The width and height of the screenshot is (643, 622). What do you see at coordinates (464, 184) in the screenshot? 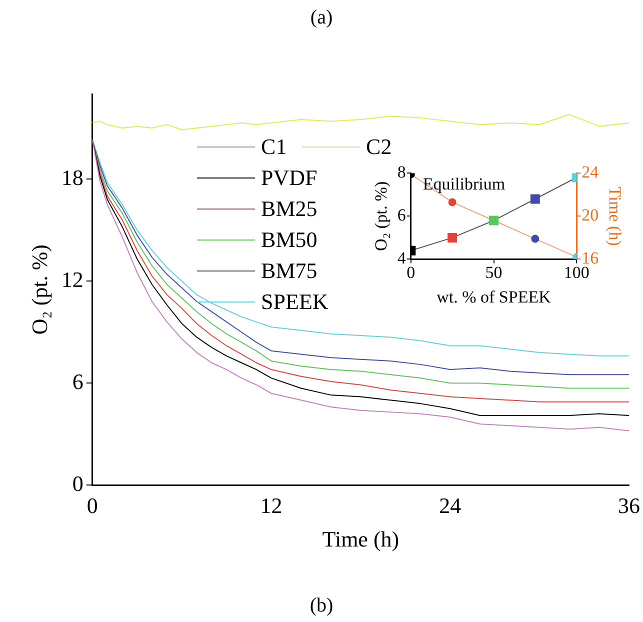
I see `annotation: Equilibrium` at bounding box center [464, 184].